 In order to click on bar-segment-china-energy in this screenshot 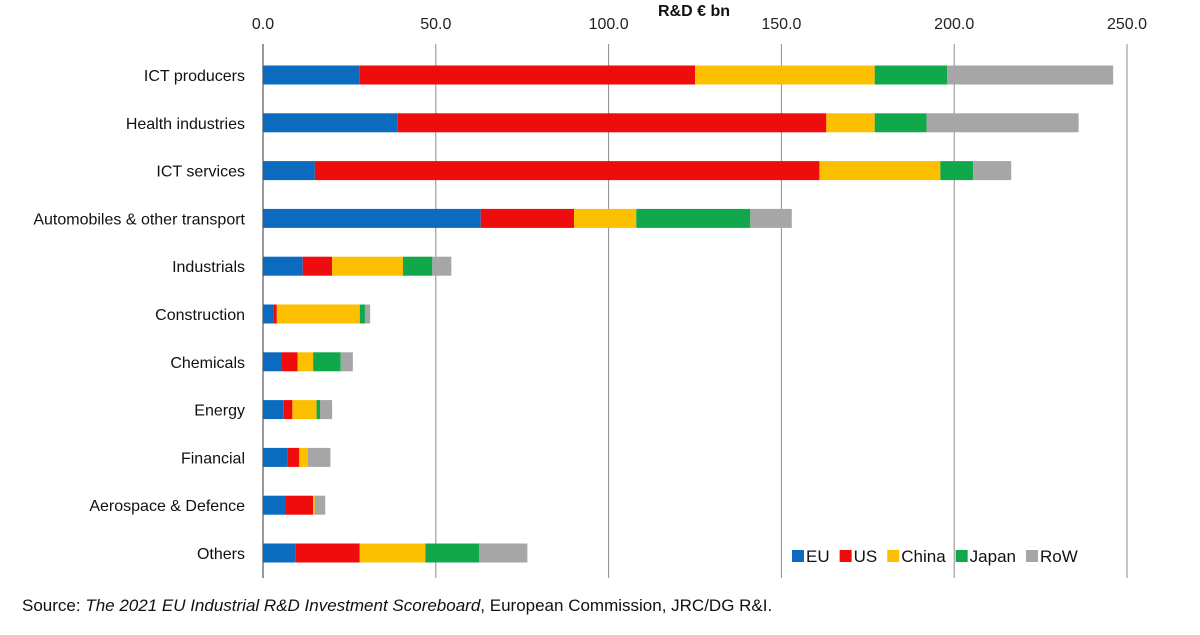, I will do `click(304, 410)`.